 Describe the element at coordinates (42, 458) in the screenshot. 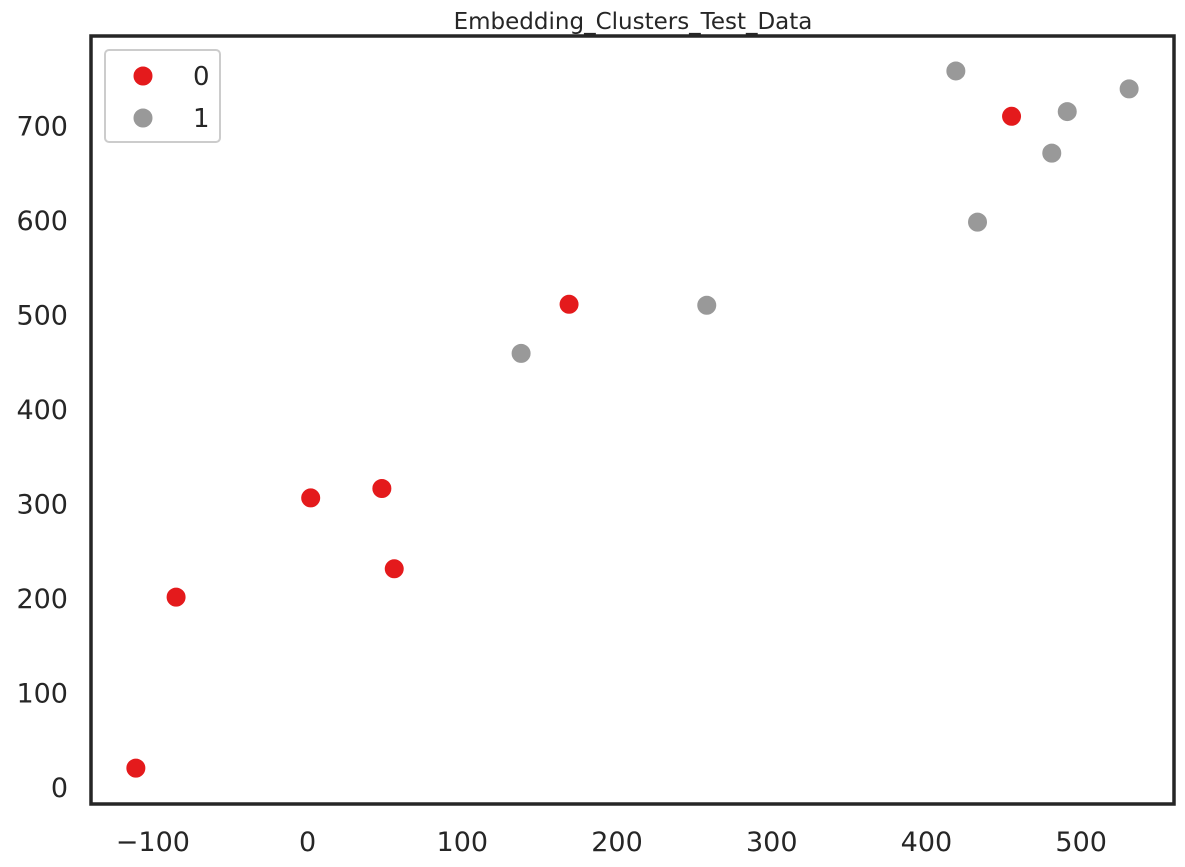

I see `y-axis: 0 100 200 300 400 500 600 700` at that location.